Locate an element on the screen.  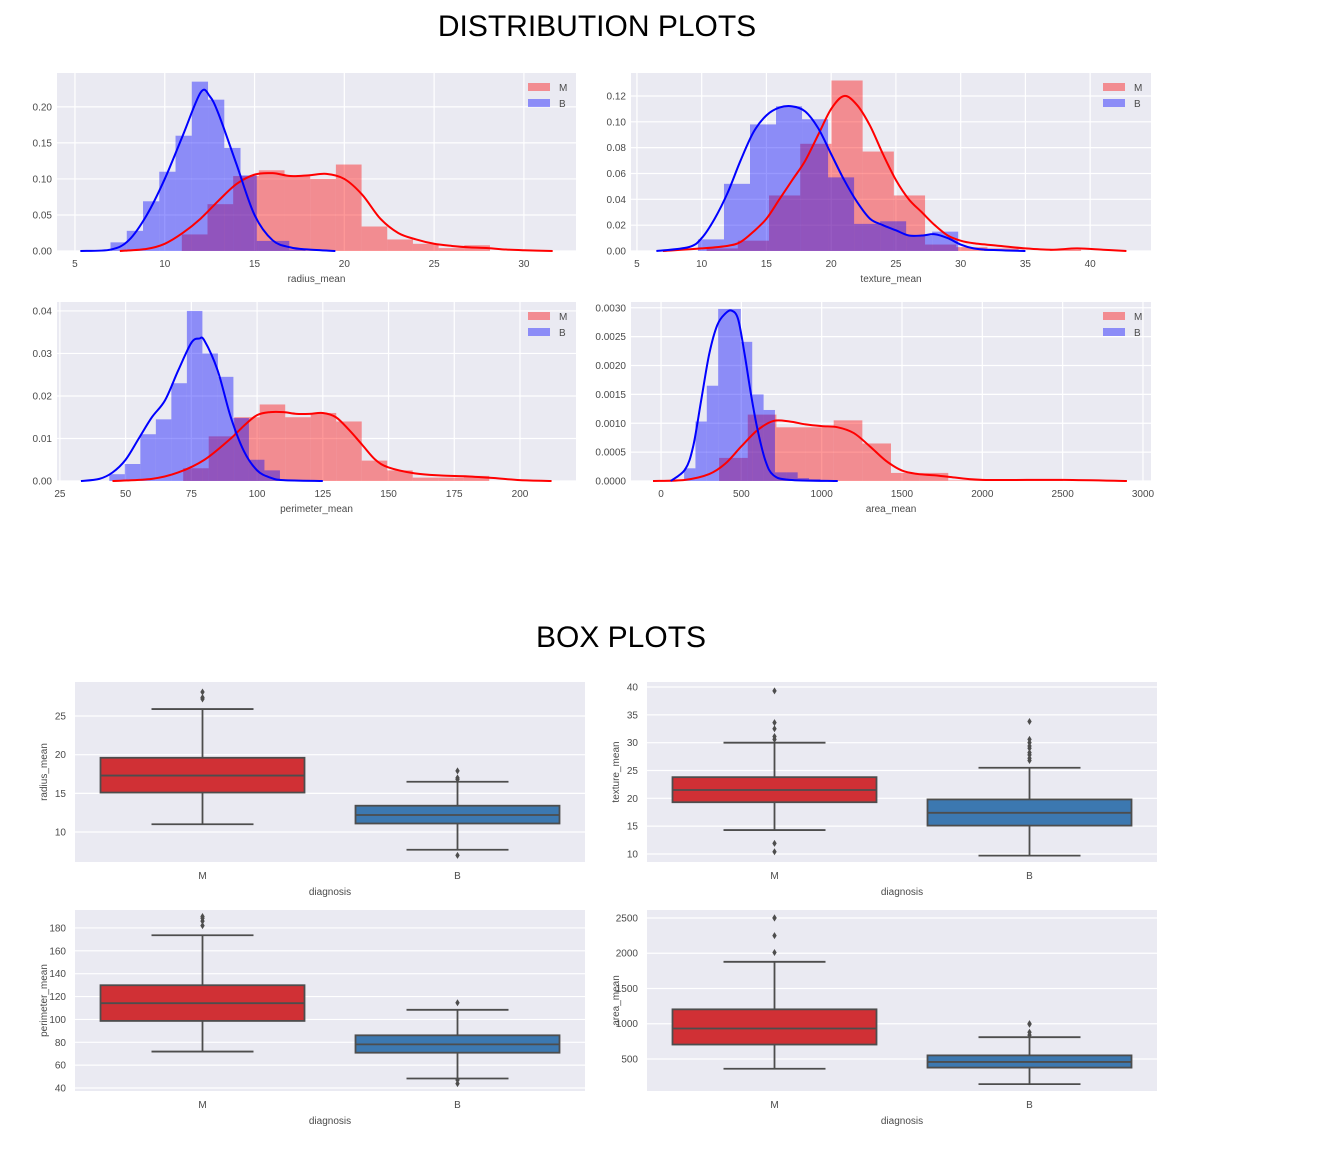
y-tick-label: 25 is located at coordinates (61, 717).